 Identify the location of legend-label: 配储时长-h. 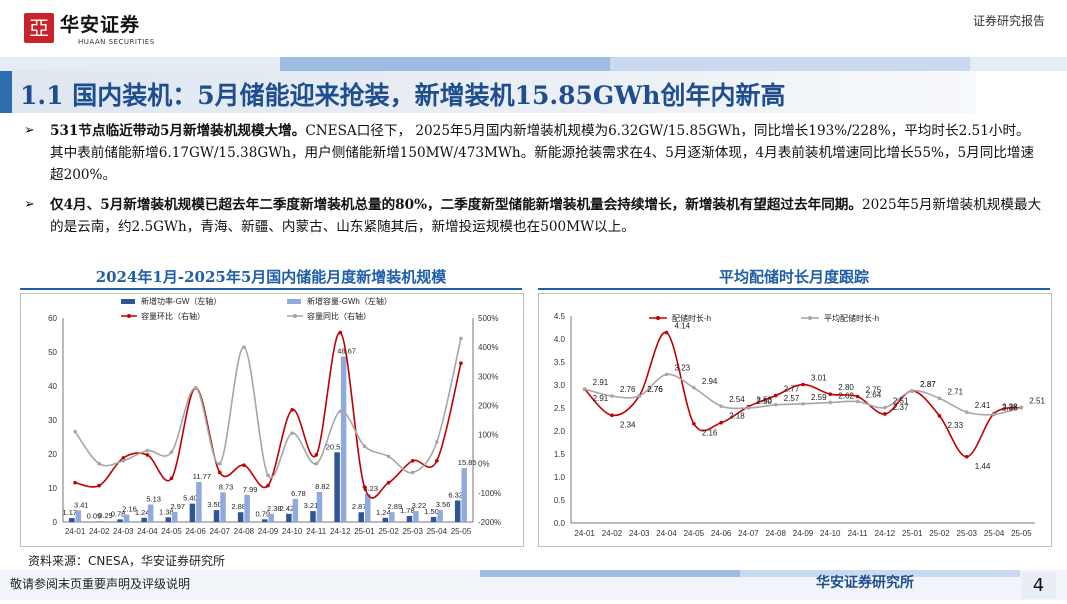
(691, 318).